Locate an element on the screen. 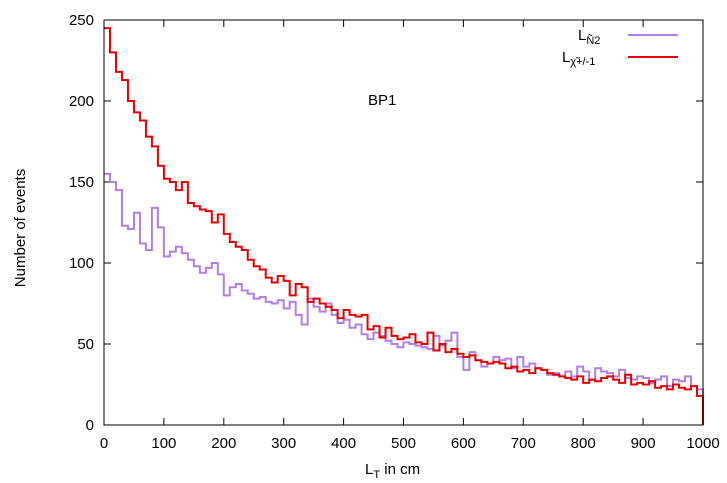 The image size is (727, 483). y-tick-label-1: 50 is located at coordinates (85, 344).